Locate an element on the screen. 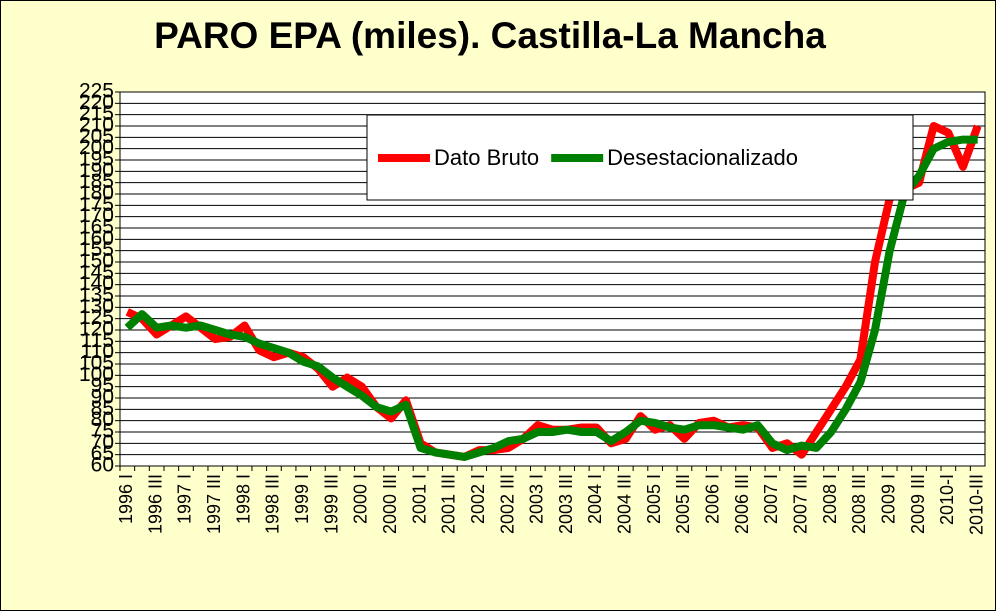  y-tick-label: 210 is located at coordinates (96, 125).